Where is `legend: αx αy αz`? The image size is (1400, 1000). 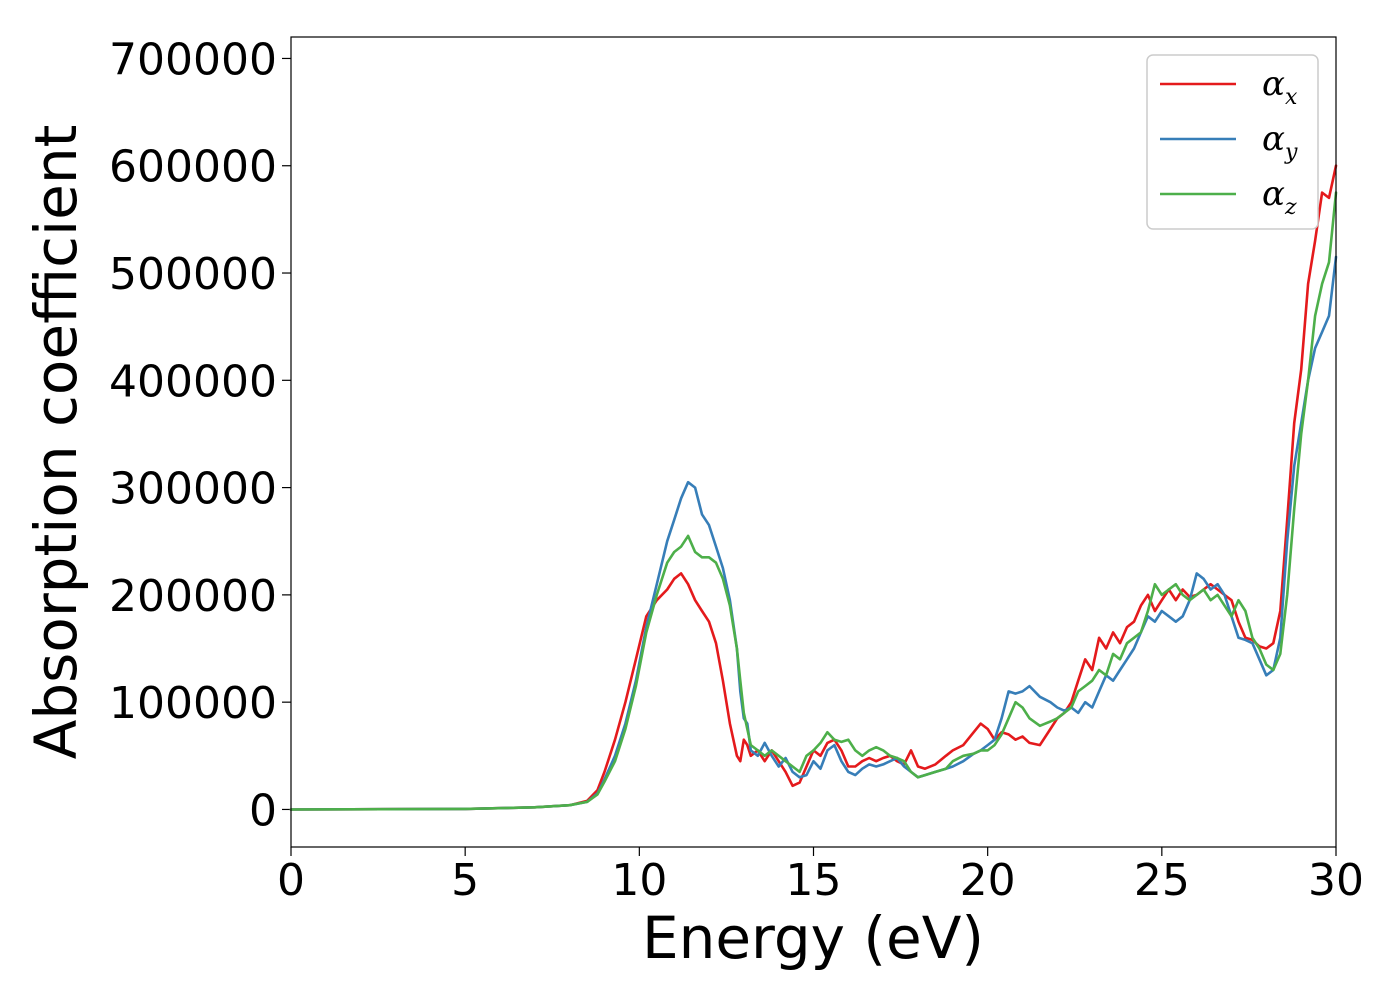 legend: αx αy αz is located at coordinates (1232, 142).